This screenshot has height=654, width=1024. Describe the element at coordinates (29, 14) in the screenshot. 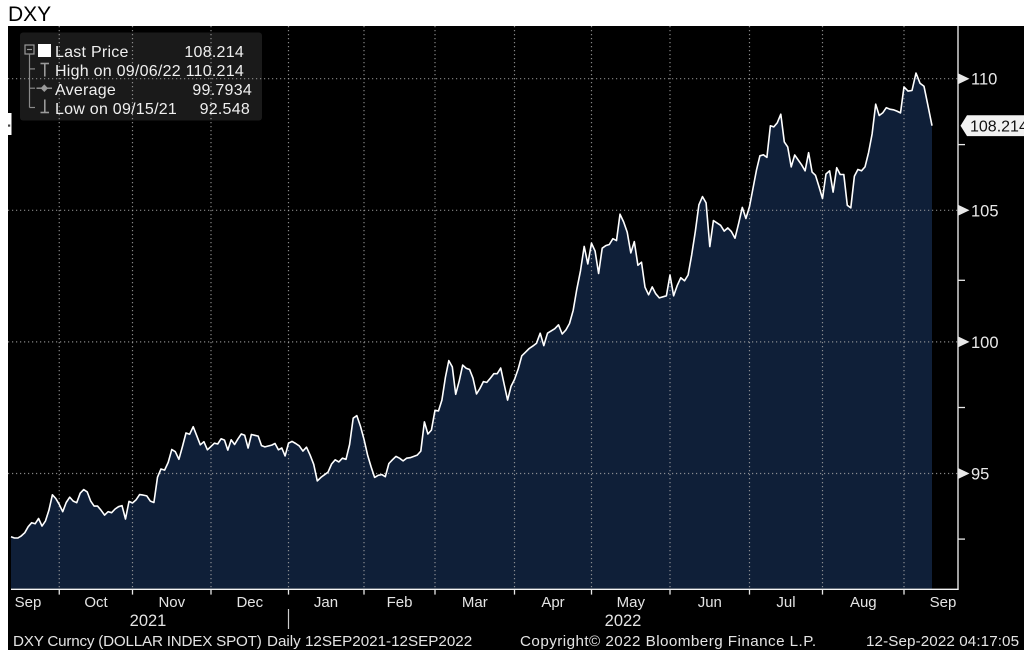

I see `svg-text: DXY` at that location.